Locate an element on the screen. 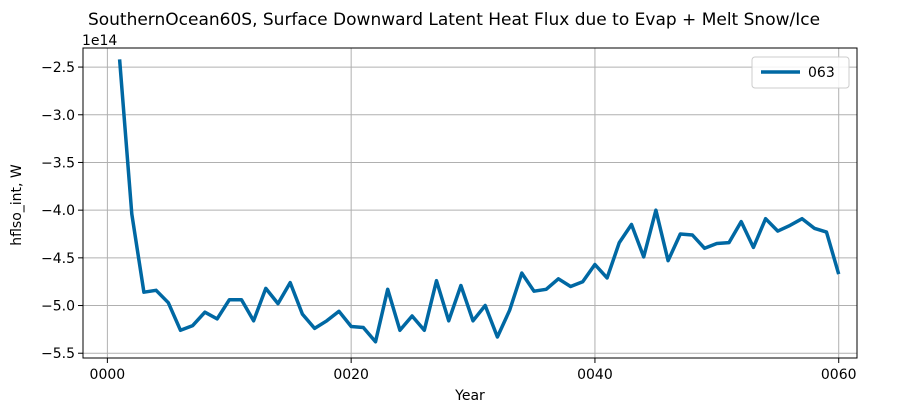  y-axis-ticks: −5.5 −5.0 −4.5 −4.0 −3.5 −3.0 −2.5 is located at coordinates (62, 211).